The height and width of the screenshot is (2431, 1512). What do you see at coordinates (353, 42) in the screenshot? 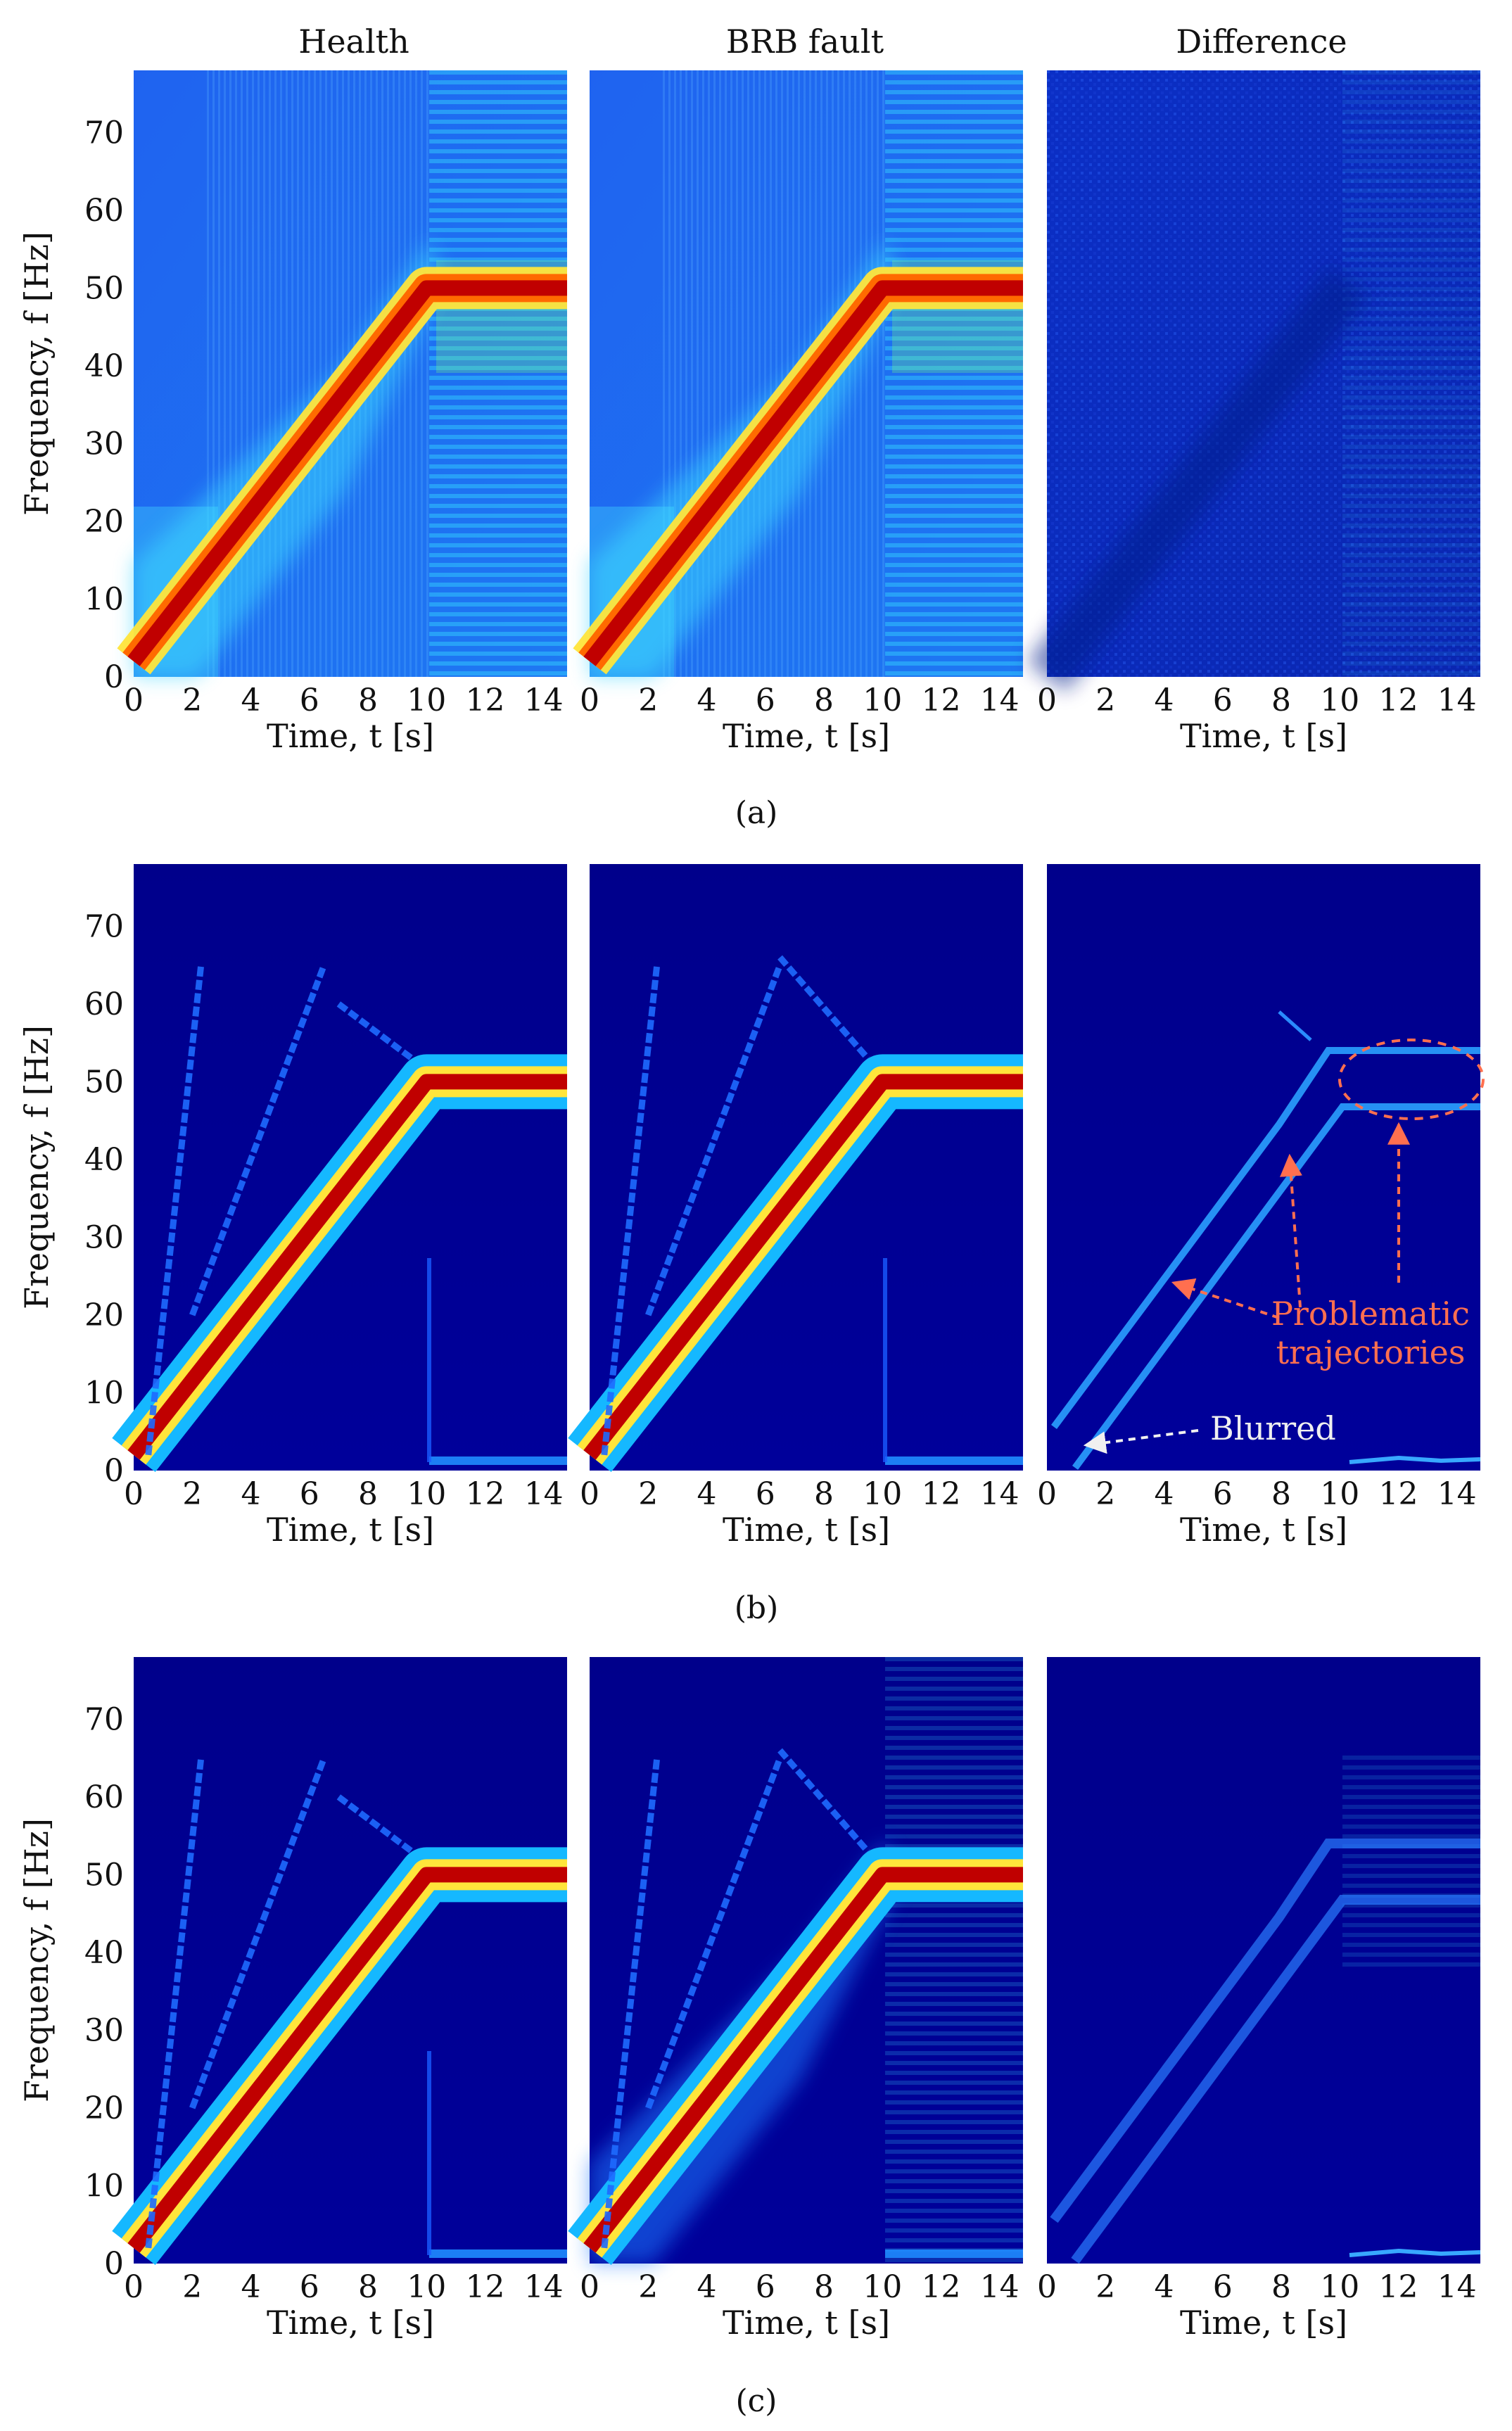
I see `column-title-health: Health` at bounding box center [353, 42].